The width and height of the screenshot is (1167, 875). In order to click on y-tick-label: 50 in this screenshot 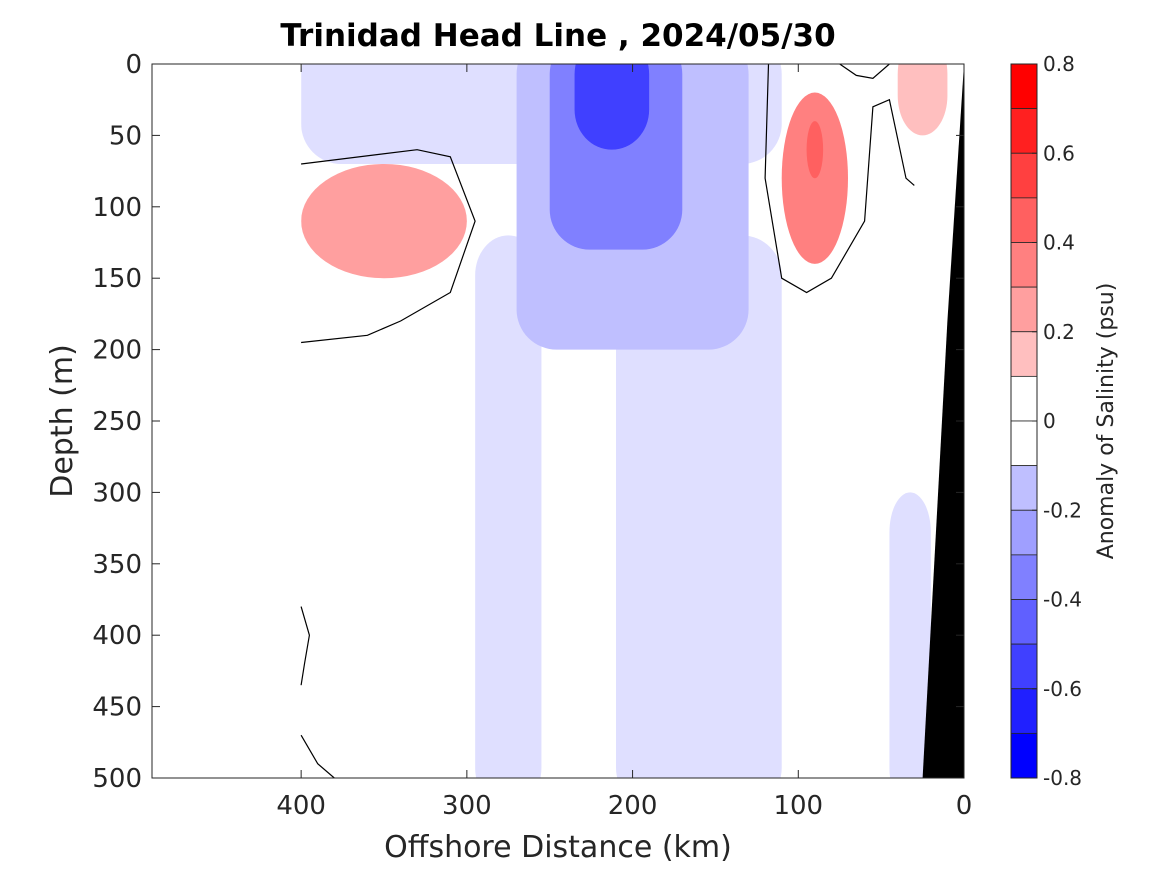, I will do `click(125, 136)`.